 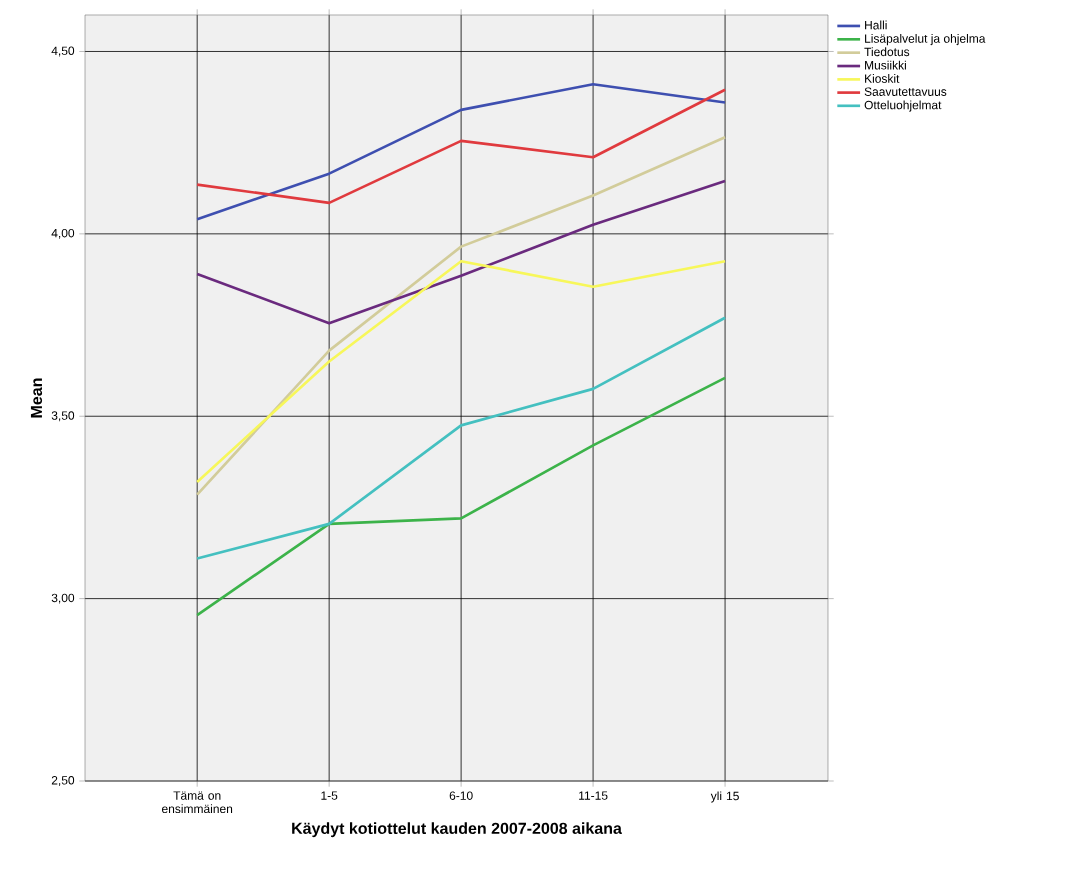 What do you see at coordinates (887, 52) in the screenshot?
I see `legend-label: Tiedotus` at bounding box center [887, 52].